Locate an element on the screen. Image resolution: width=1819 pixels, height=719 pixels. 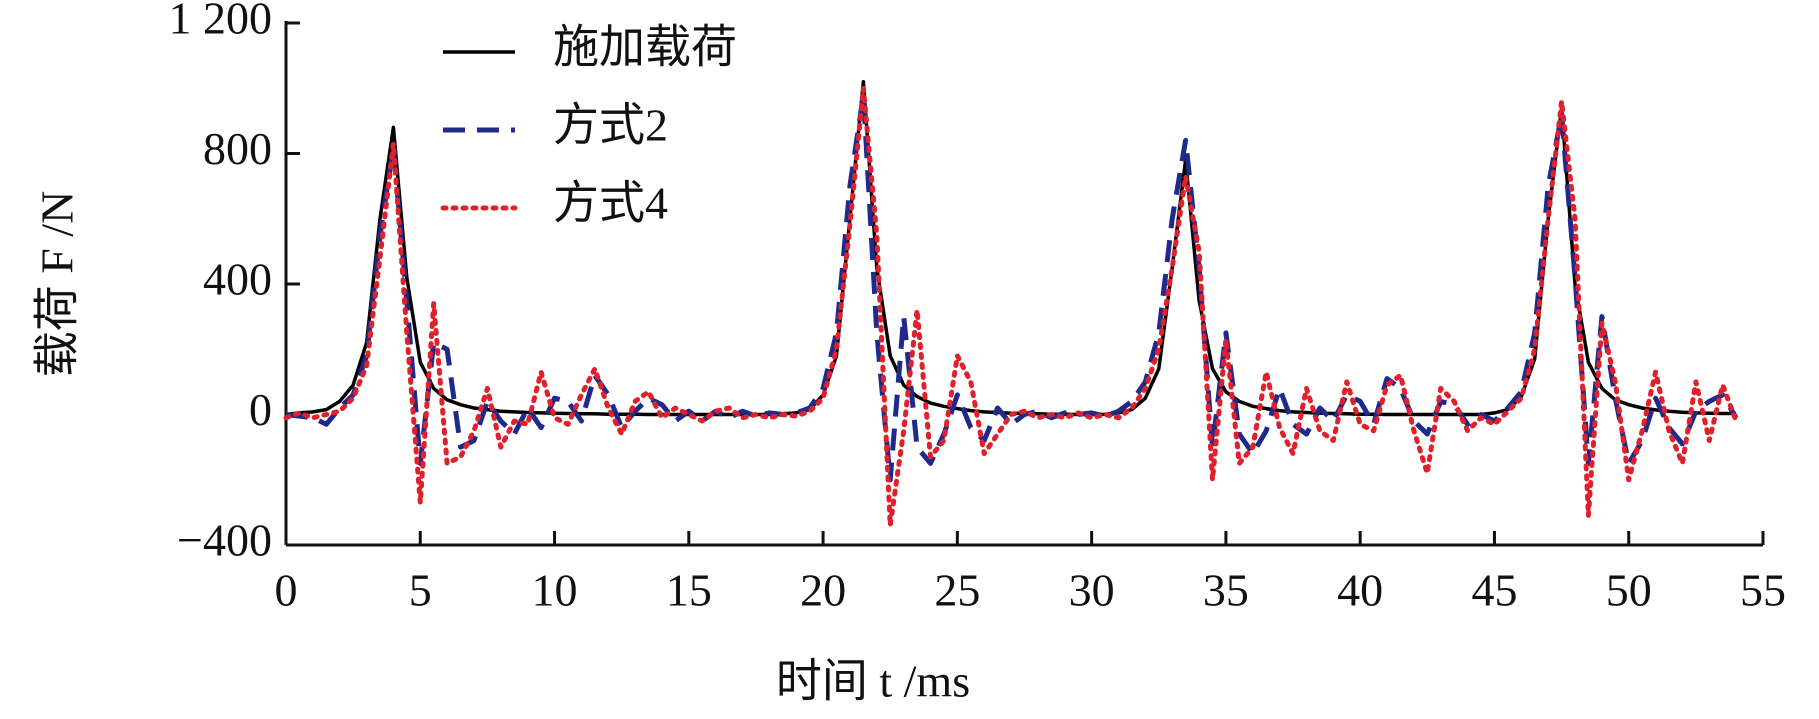
legend-label: 施加载荷 is located at coordinates (645, 47).